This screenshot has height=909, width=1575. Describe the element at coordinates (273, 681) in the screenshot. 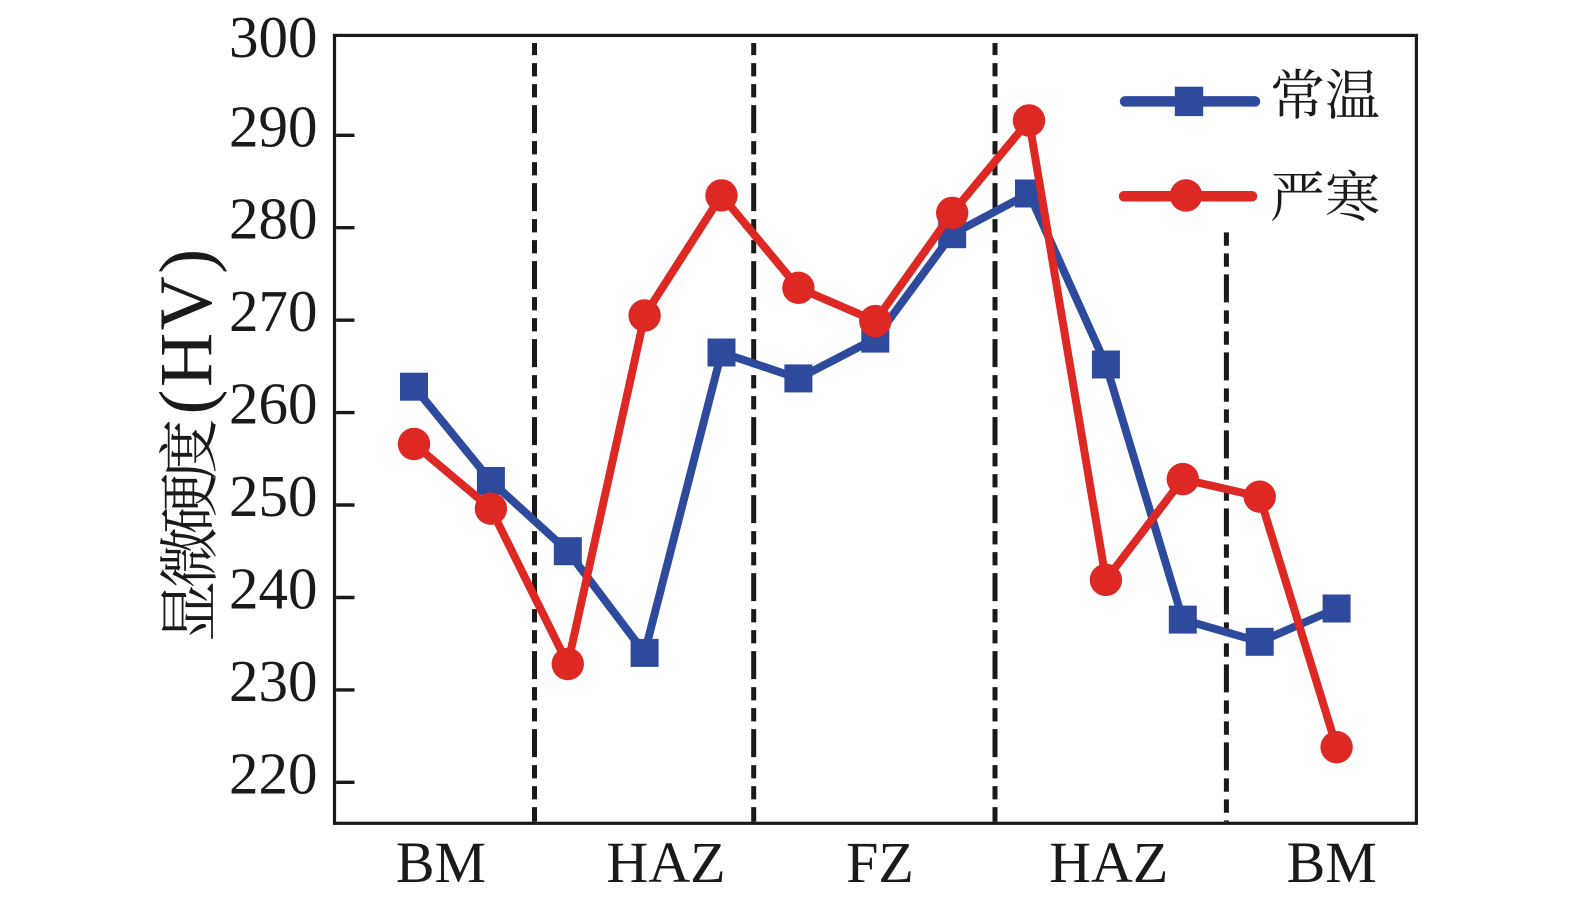

I see `svg-text: 230` at that location.